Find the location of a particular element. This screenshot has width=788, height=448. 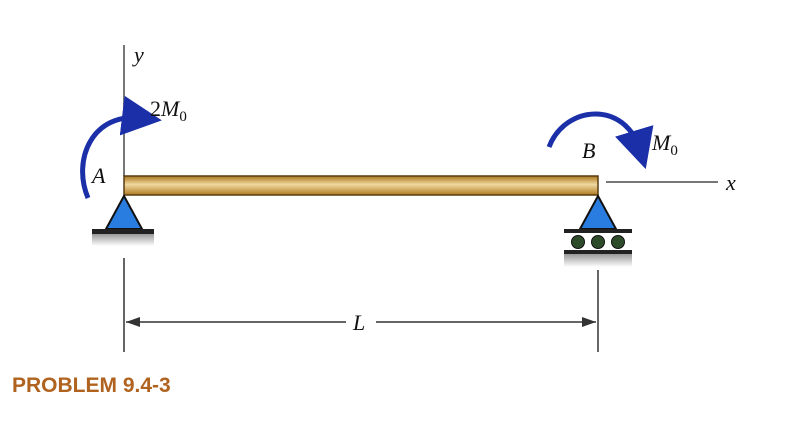

x-axis-label: x is located at coordinates (730, 182).